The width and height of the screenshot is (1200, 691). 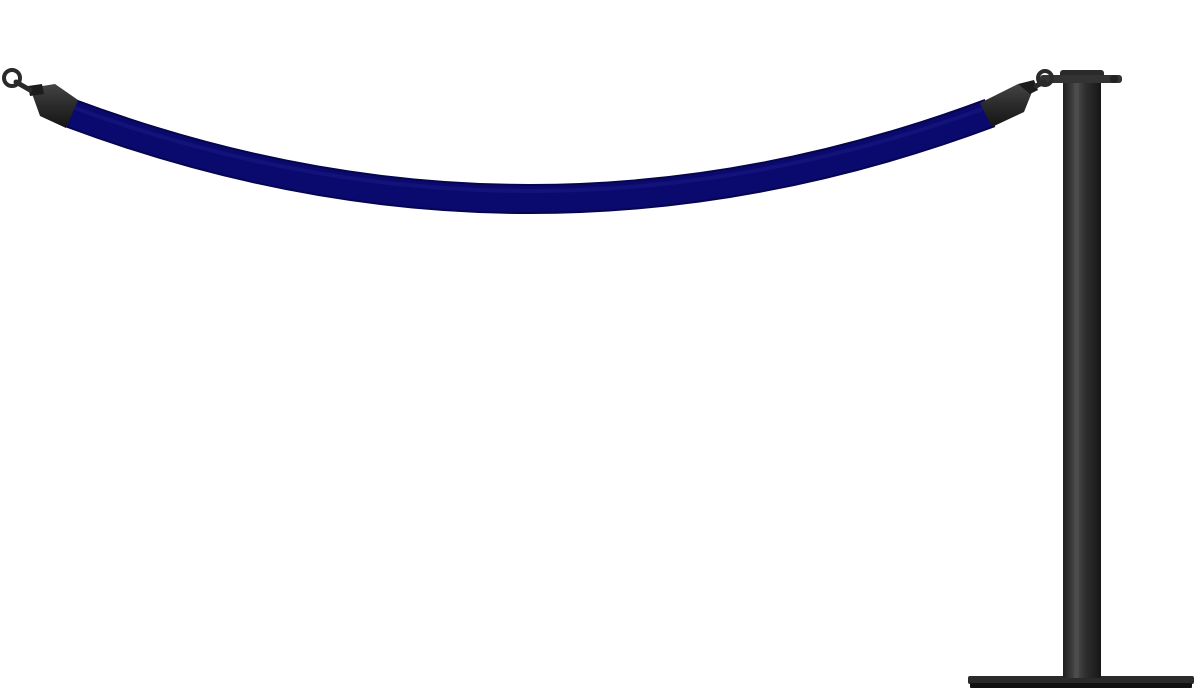 I want to click on rope-end-right, so click(x=1009, y=103).